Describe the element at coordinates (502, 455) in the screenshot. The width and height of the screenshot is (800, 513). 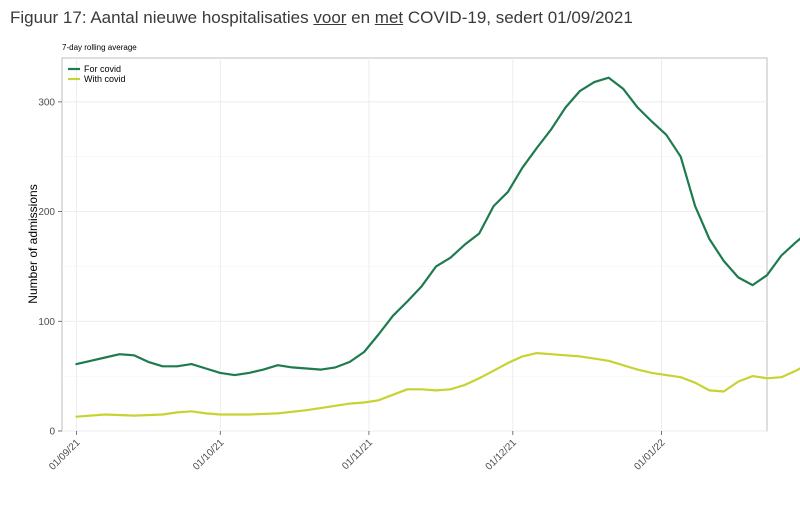
I see `x-tick-label: 01/12/21` at that location.